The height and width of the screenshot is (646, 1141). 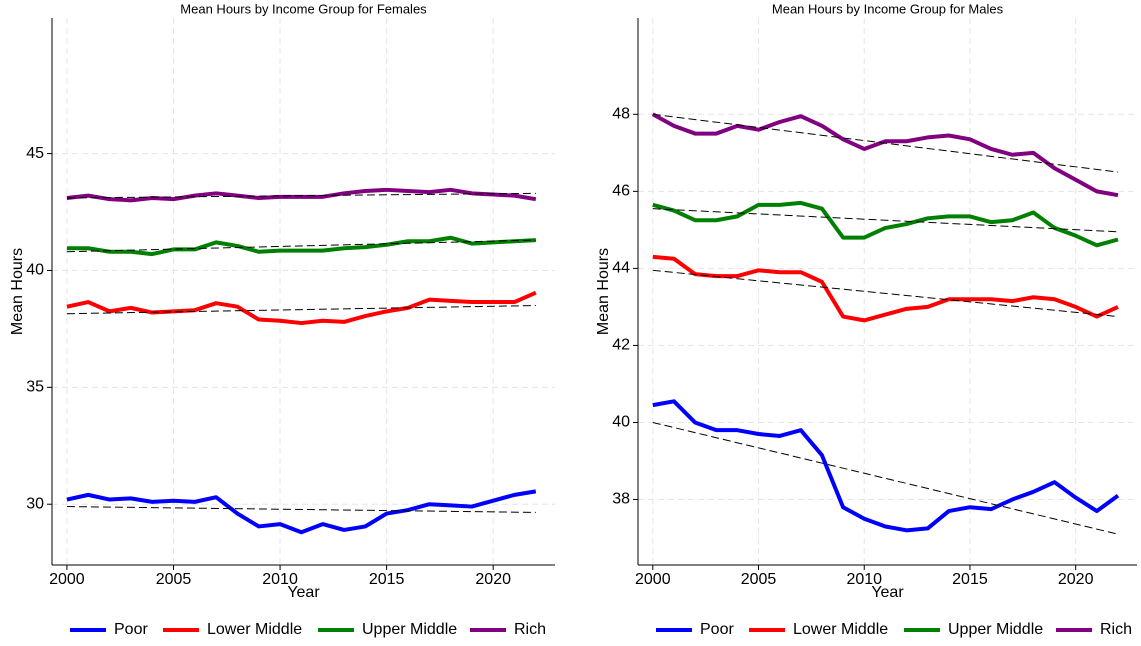 I want to click on y-tick-label: 42, so click(x=621, y=345).